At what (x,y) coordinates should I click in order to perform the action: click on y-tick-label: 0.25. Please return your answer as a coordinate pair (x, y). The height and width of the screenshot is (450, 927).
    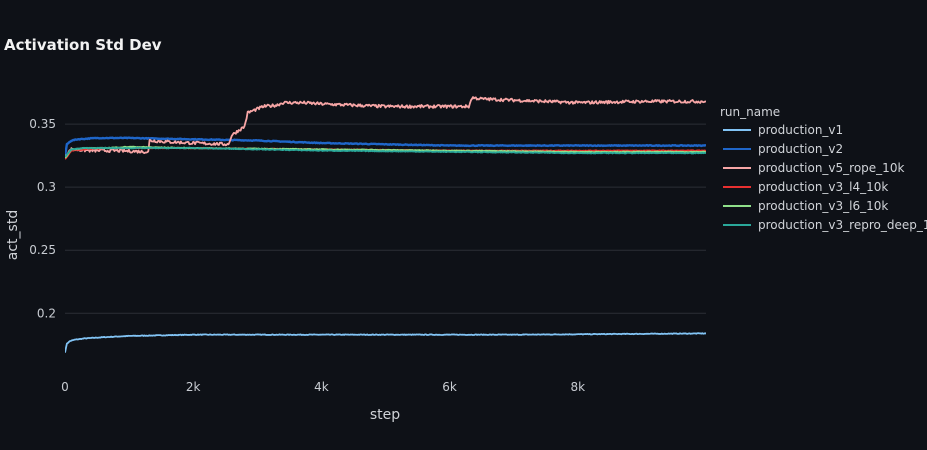
    Looking at the image, I should click on (42, 250).